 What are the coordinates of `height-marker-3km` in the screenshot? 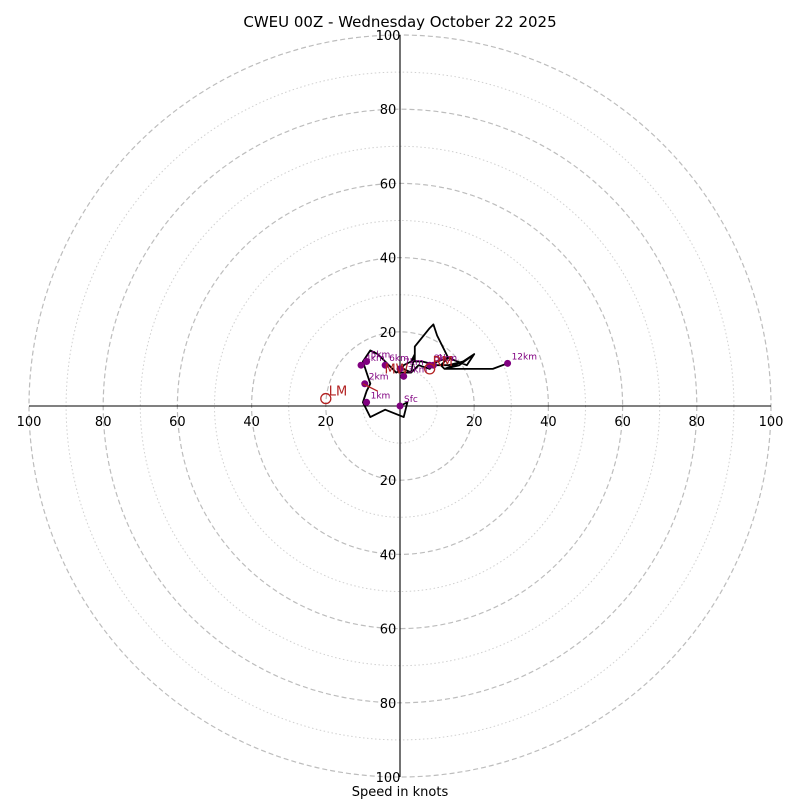 It's located at (404, 376).